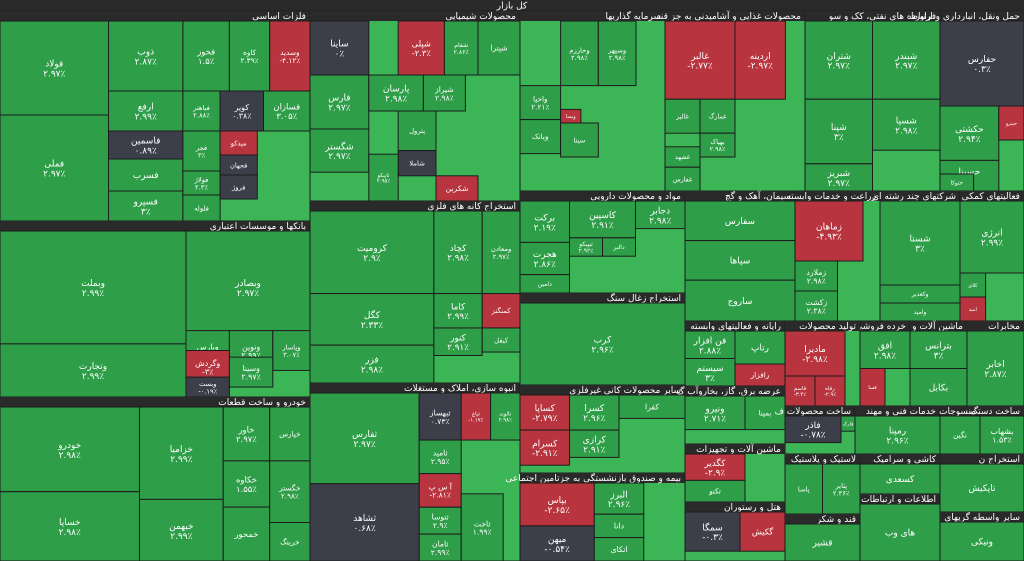 The image size is (1024, 561). I want to click on stock-tile: شکربن, so click(457, 188).